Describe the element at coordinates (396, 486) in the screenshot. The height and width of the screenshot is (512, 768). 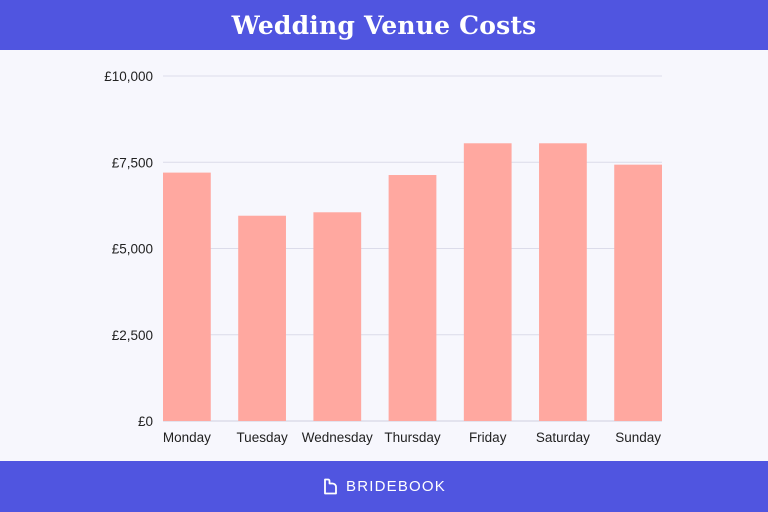
I see `brand-name: BRIDEBOOK` at that location.